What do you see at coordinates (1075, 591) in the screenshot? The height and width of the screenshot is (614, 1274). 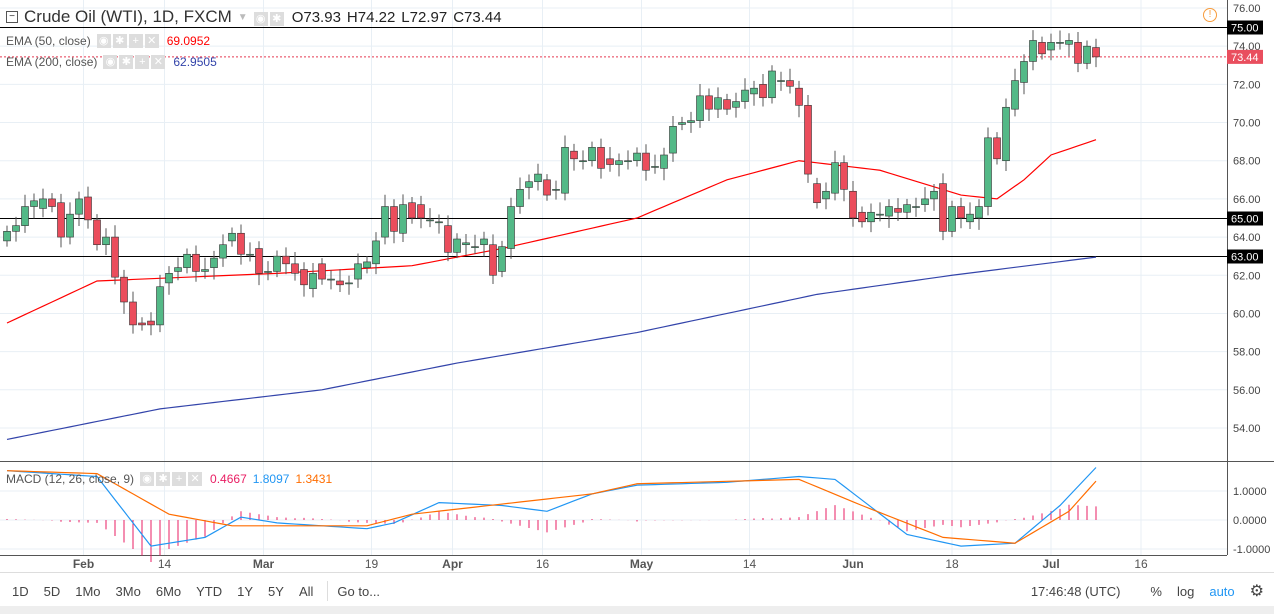 I see `clock: 17:46:48 (UTC)` at bounding box center [1075, 591].